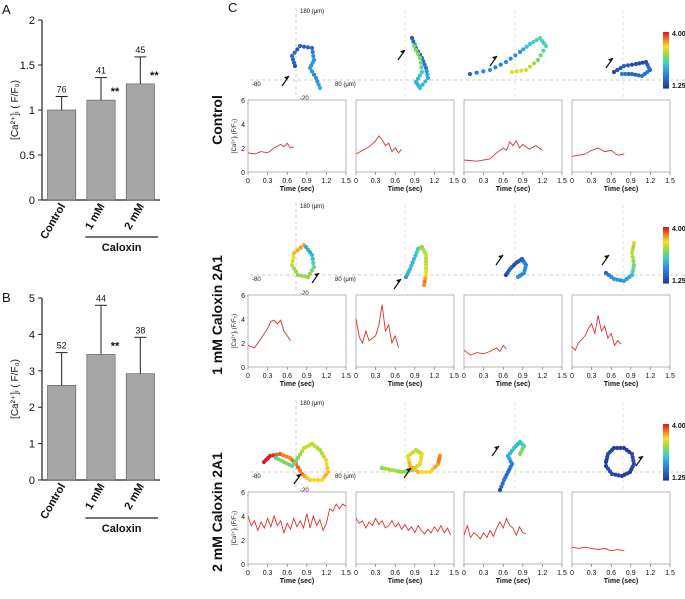  I want to click on panel-label-b: B, so click(6, 297).